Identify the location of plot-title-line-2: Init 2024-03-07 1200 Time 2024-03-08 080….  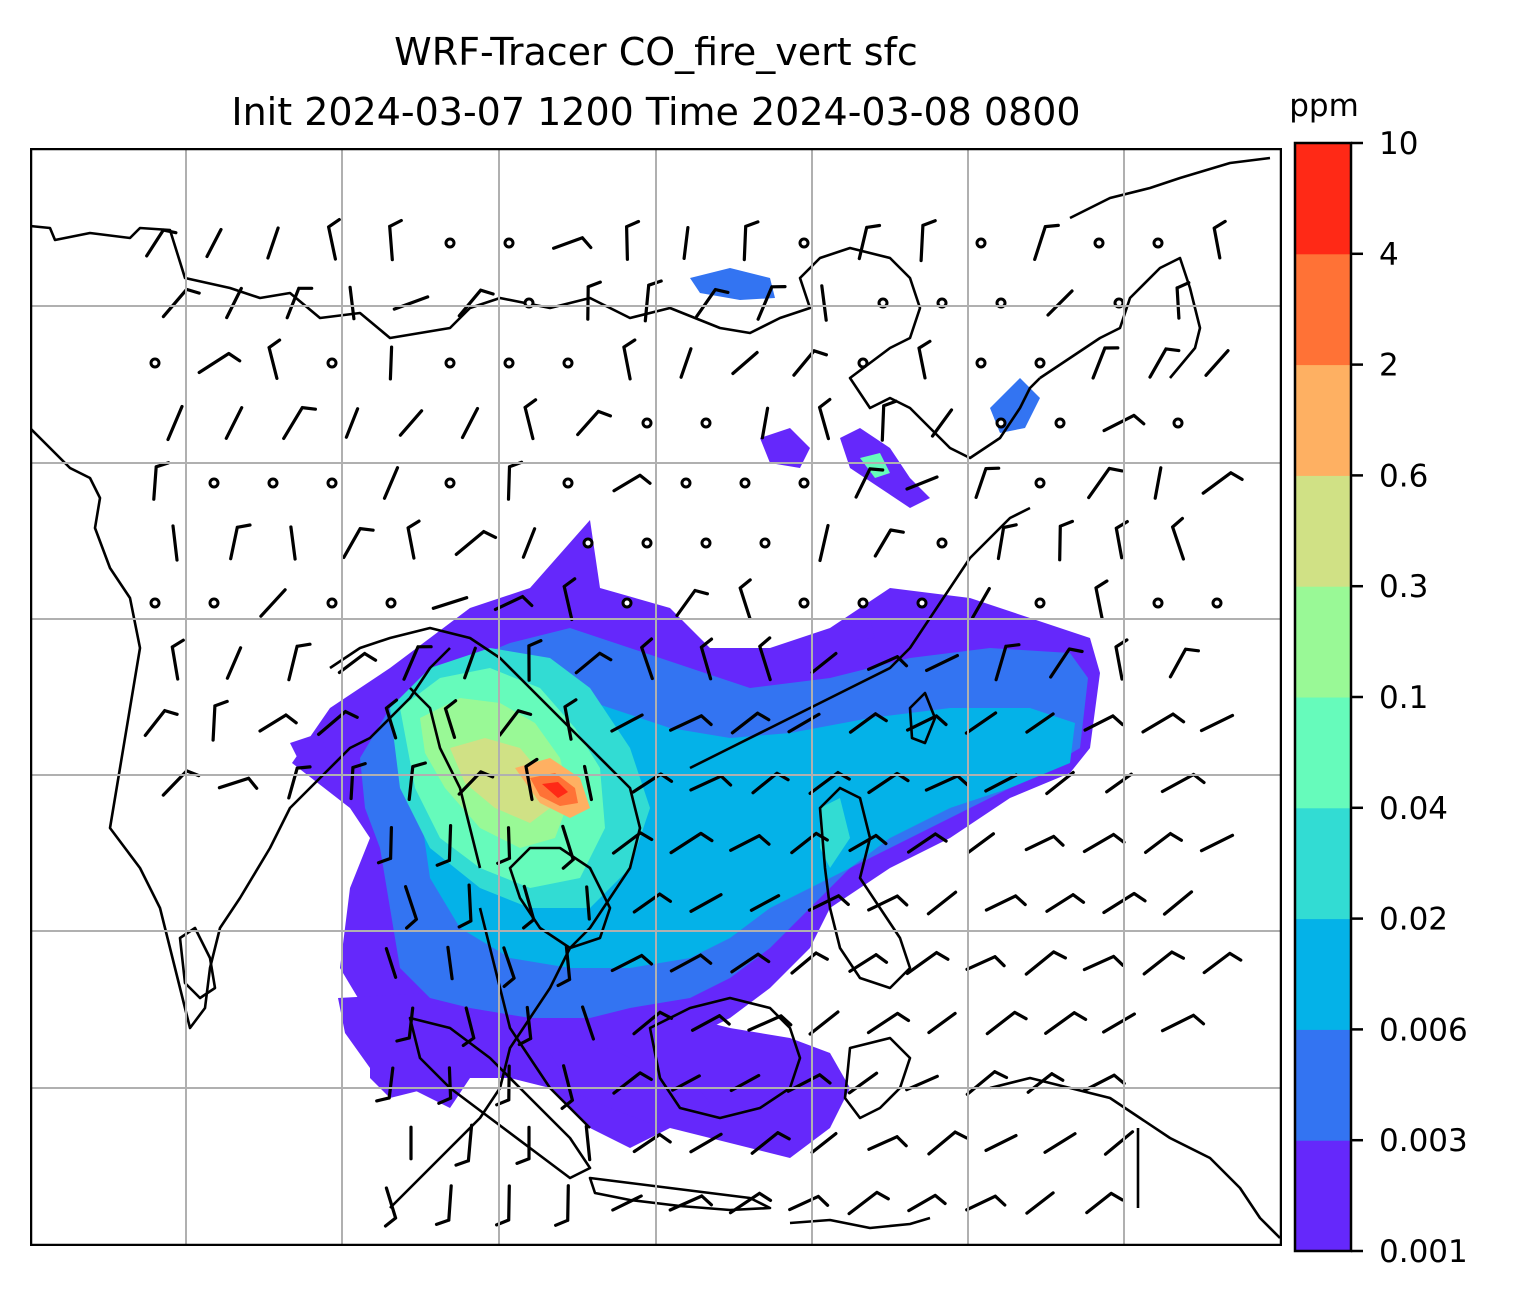
(656, 112).